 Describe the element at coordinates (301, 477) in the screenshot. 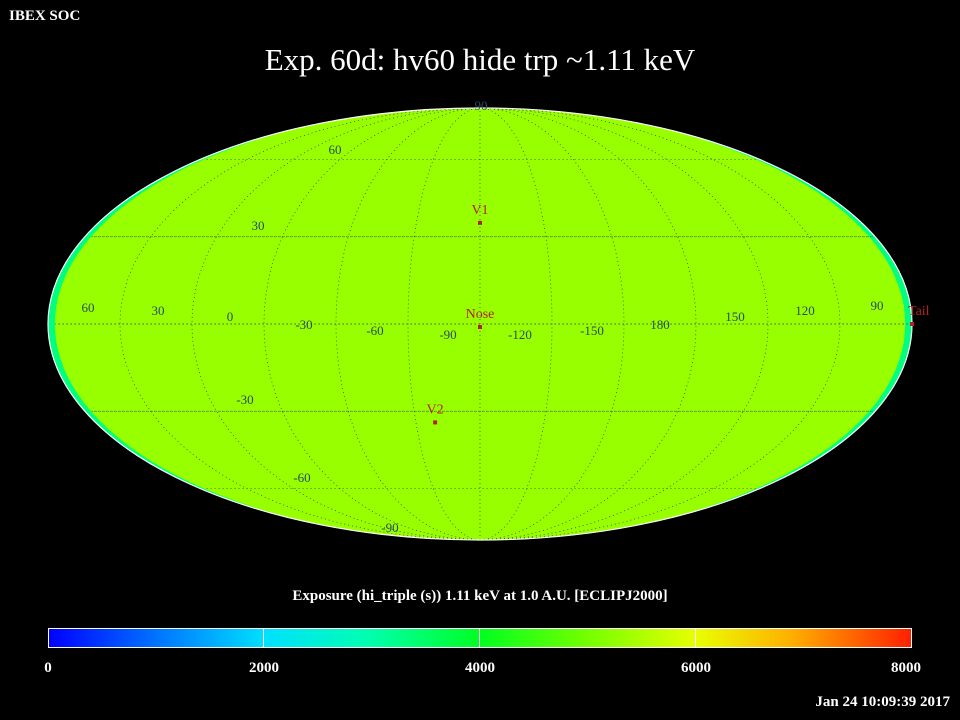

I see `latitude-label: -60` at that location.